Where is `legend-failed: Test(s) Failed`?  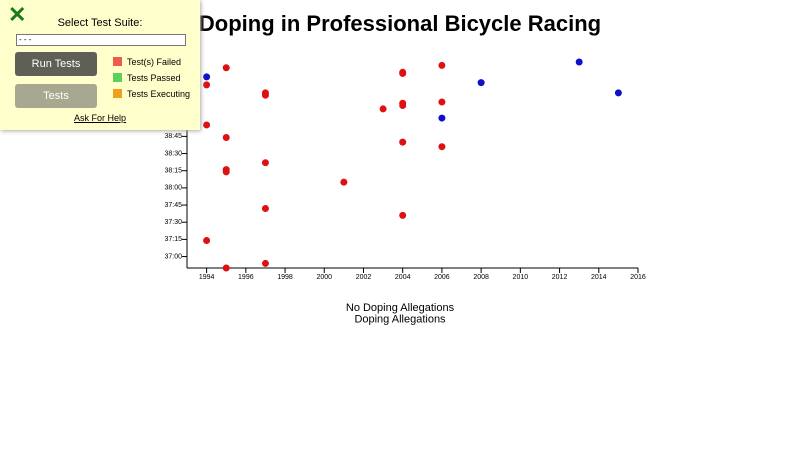 legend-failed: Test(s) Failed is located at coordinates (147, 62).